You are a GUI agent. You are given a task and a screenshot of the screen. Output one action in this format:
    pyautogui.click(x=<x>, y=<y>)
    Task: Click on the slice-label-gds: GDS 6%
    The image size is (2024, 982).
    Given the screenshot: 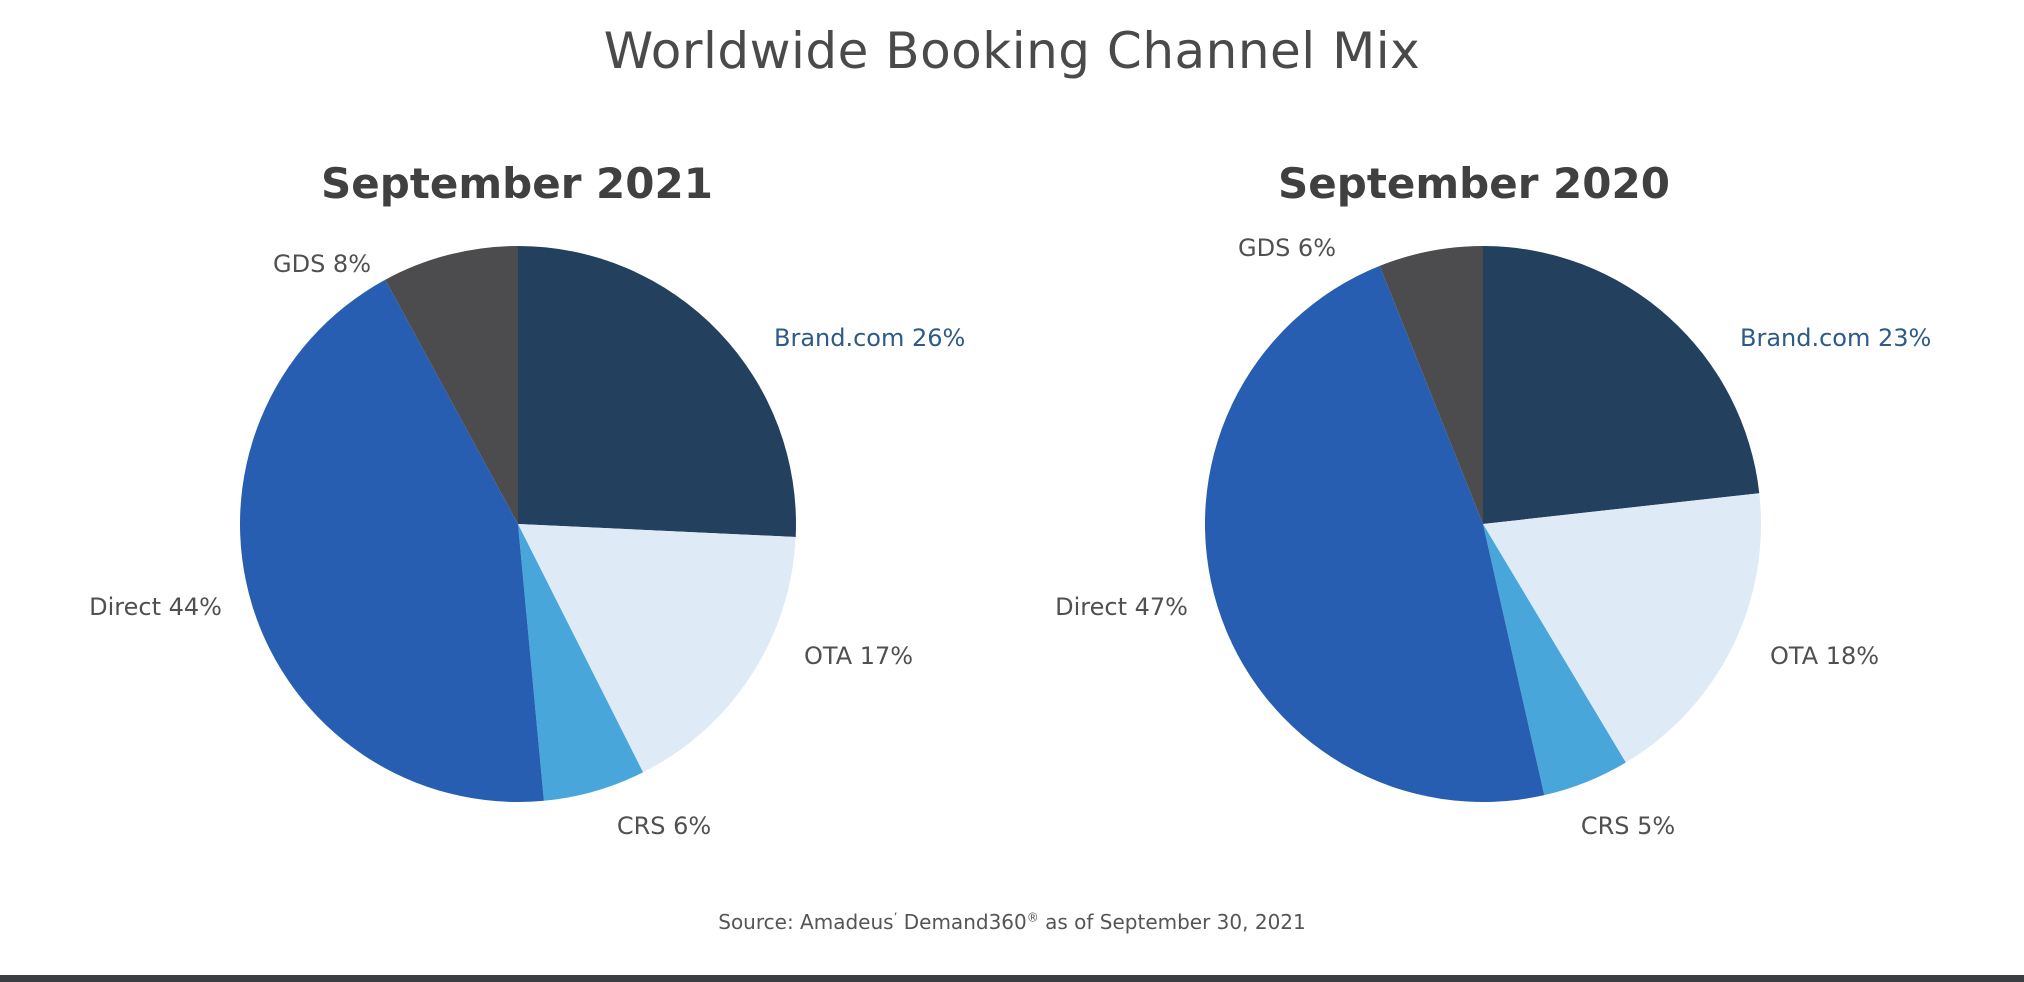 What is the action you would take?
    pyautogui.click(x=1287, y=248)
    